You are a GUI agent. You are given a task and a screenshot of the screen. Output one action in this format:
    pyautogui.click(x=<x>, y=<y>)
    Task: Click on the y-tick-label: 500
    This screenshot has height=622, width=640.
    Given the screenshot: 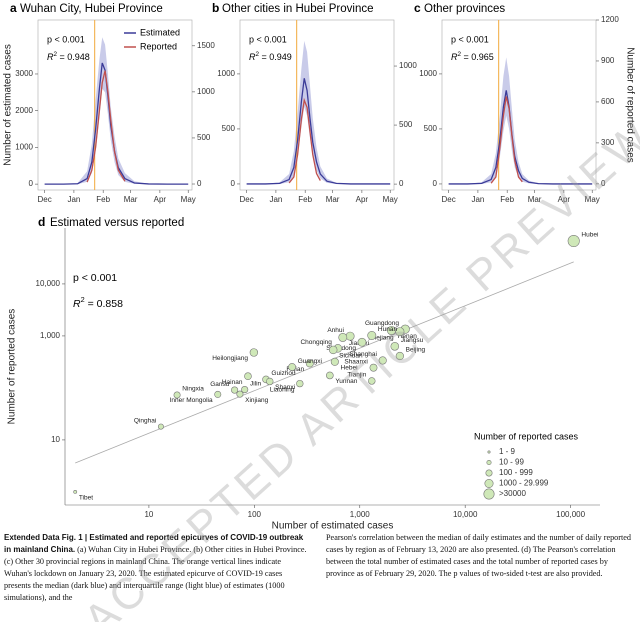 What is the action you would take?
    pyautogui.click(x=431, y=128)
    